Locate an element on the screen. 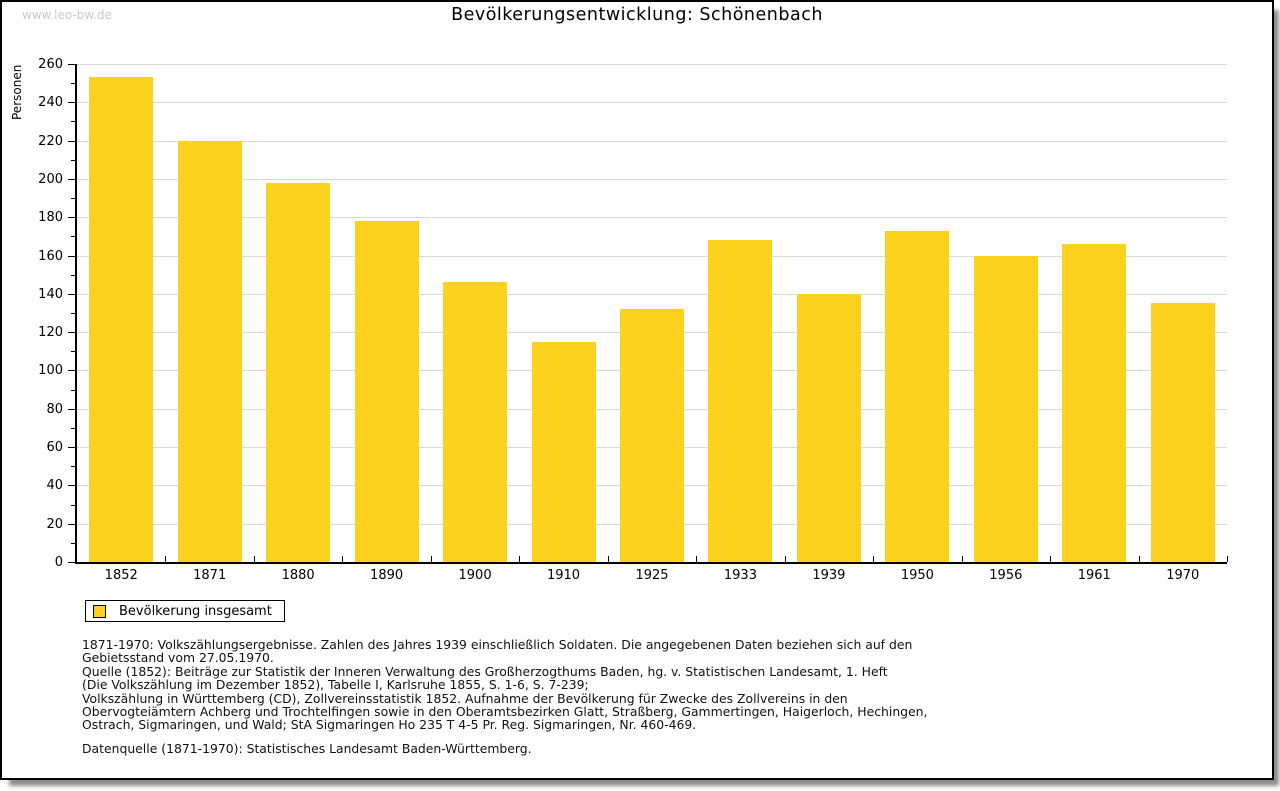 This screenshot has height=791, width=1280. bar-1950 is located at coordinates (917, 396).